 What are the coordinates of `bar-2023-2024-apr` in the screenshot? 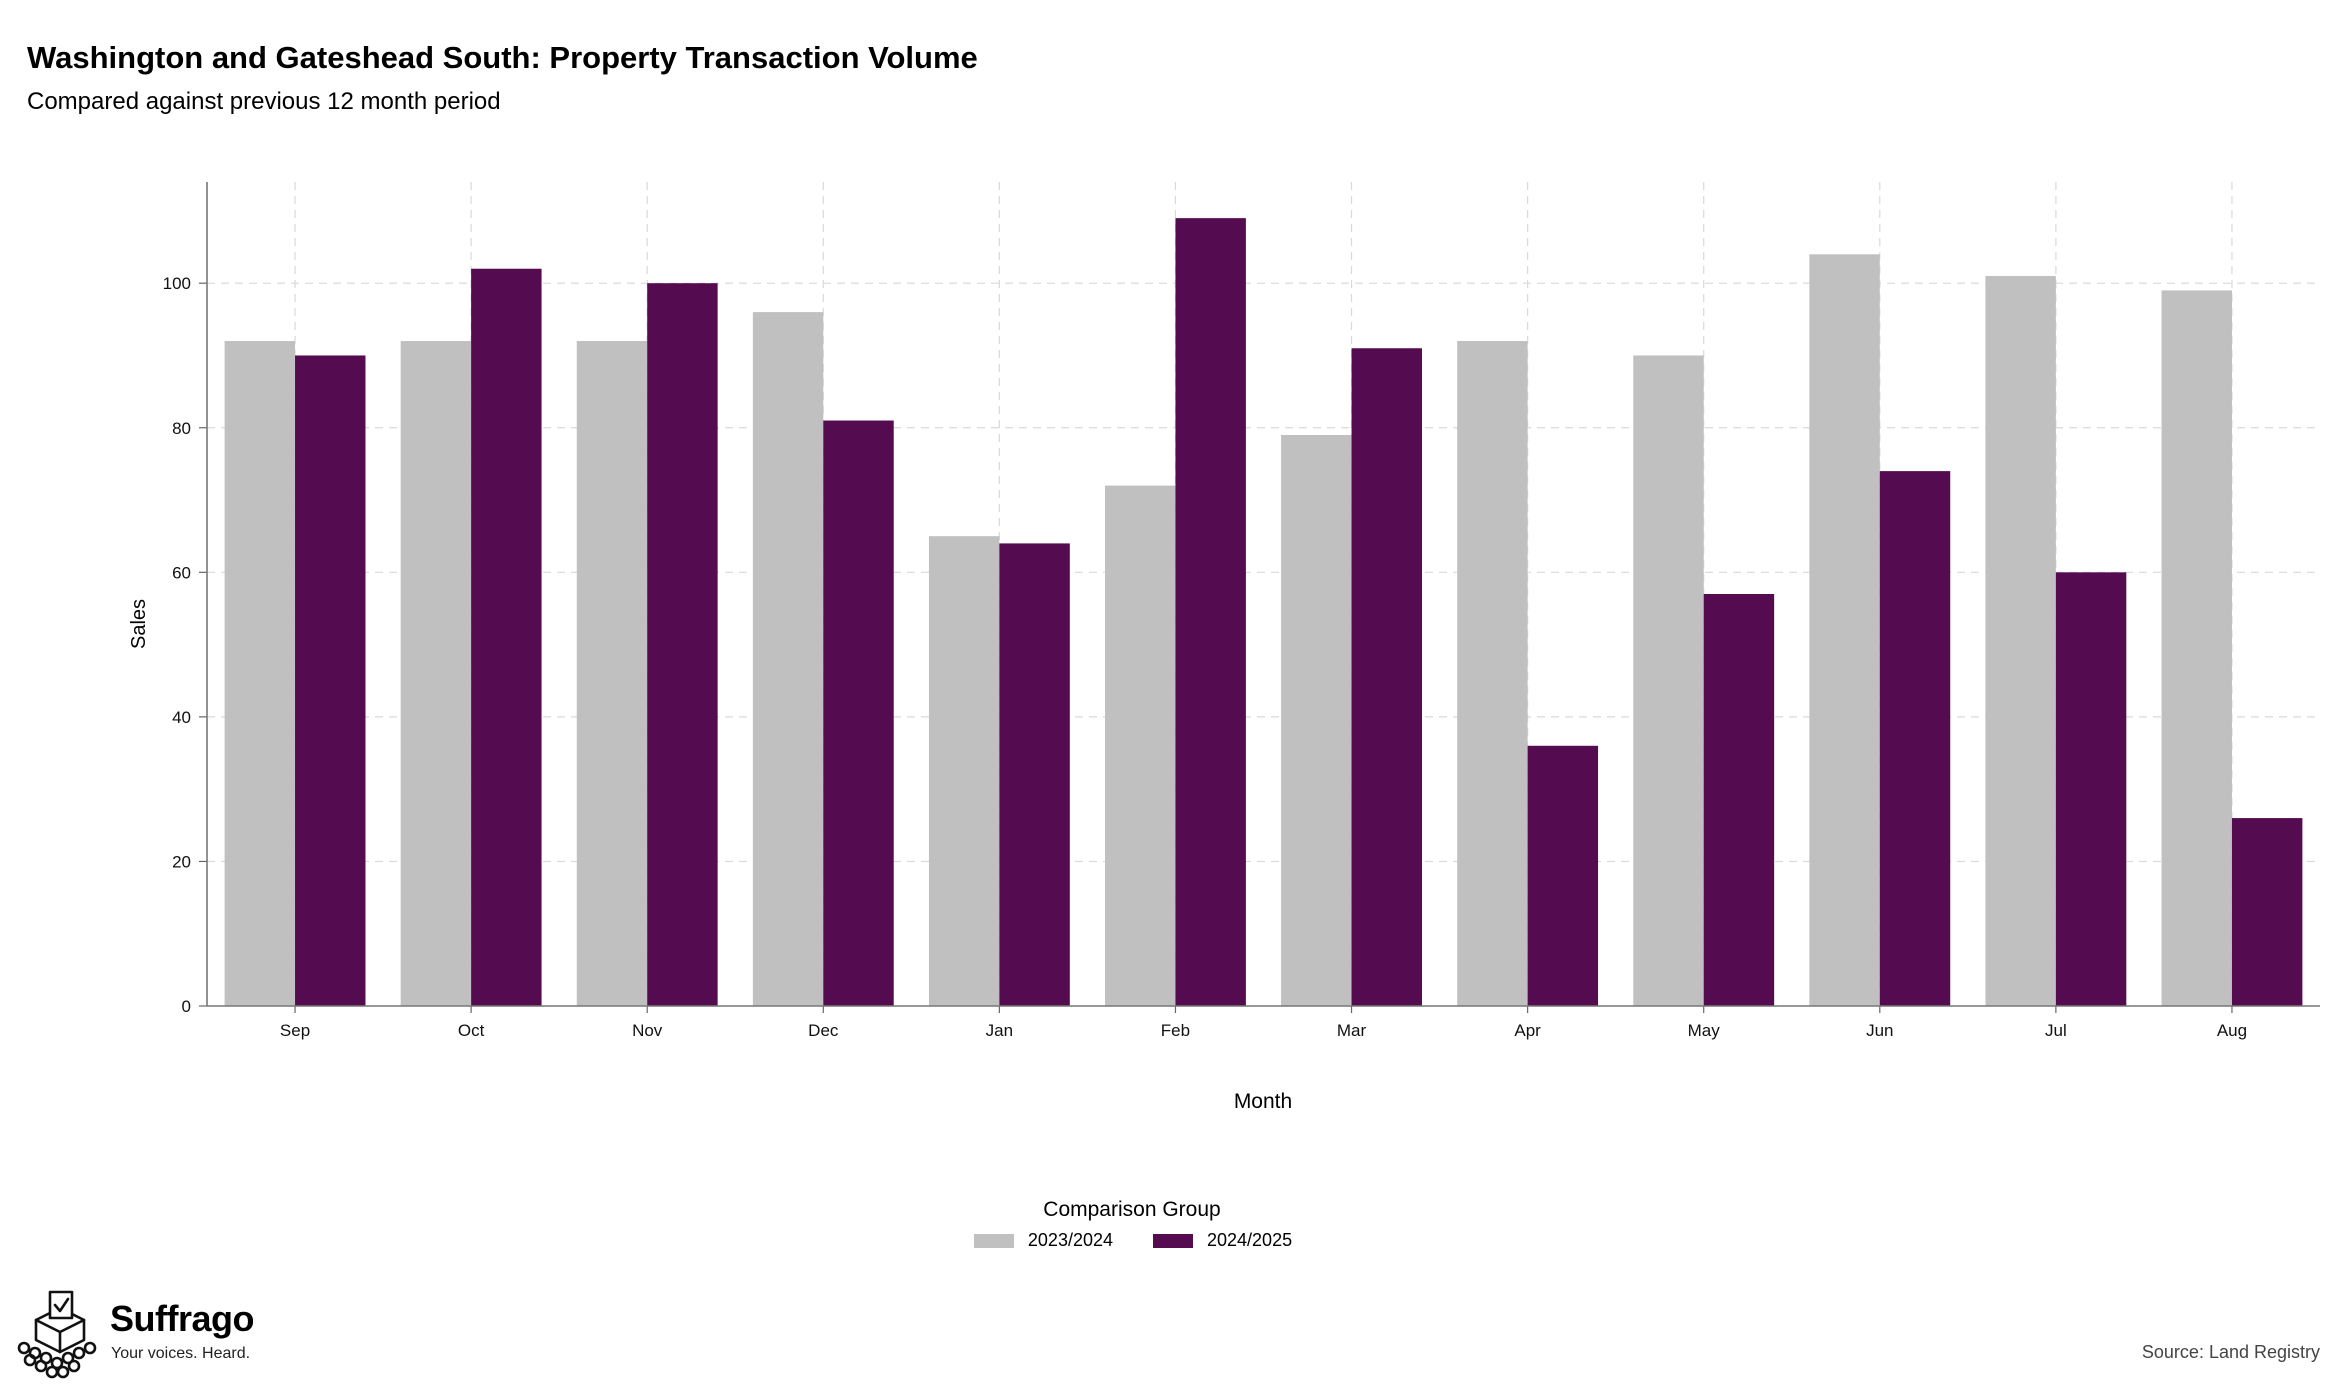 It's located at (1492, 673).